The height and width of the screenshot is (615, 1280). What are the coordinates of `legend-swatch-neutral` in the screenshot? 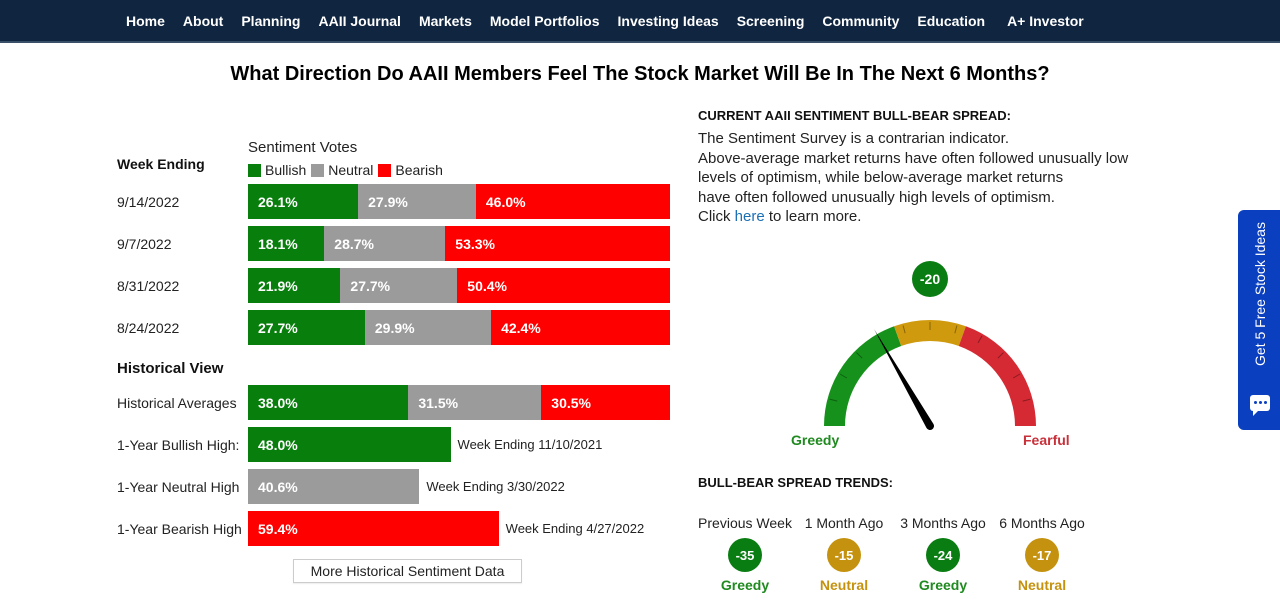 It's located at (318, 170).